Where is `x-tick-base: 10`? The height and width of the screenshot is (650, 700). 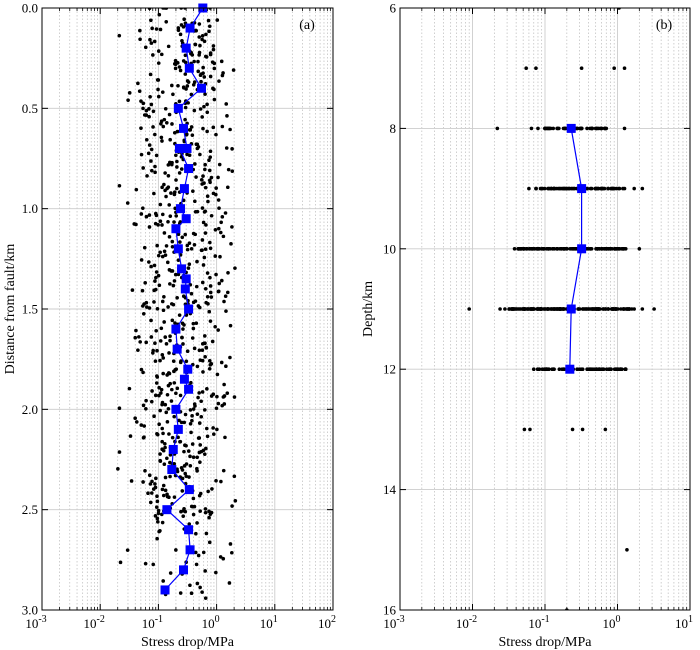 x-tick-base: 10 is located at coordinates (324, 623).